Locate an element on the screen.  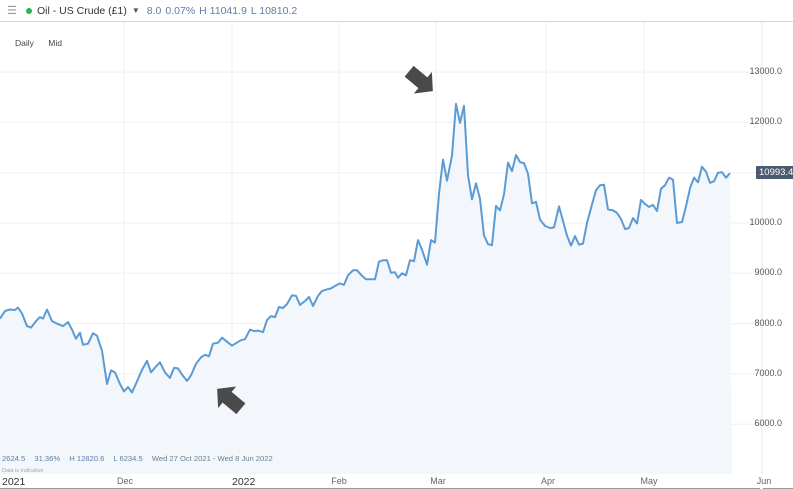
y-tick-label: 8000.0 is located at coordinates (768, 322).